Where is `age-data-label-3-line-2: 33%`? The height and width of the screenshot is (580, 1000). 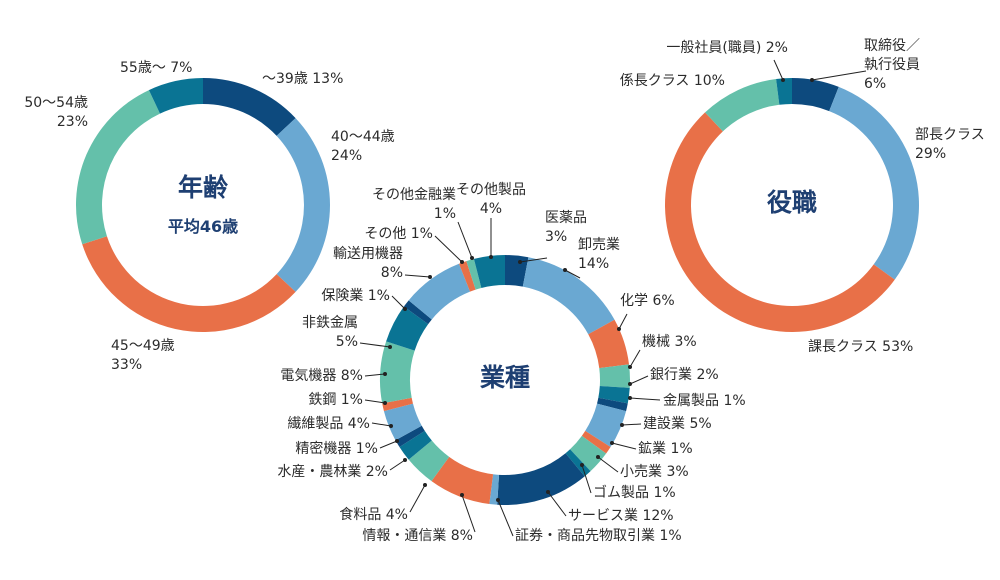
age-data-label-3-line-2: 33% is located at coordinates (126, 365).